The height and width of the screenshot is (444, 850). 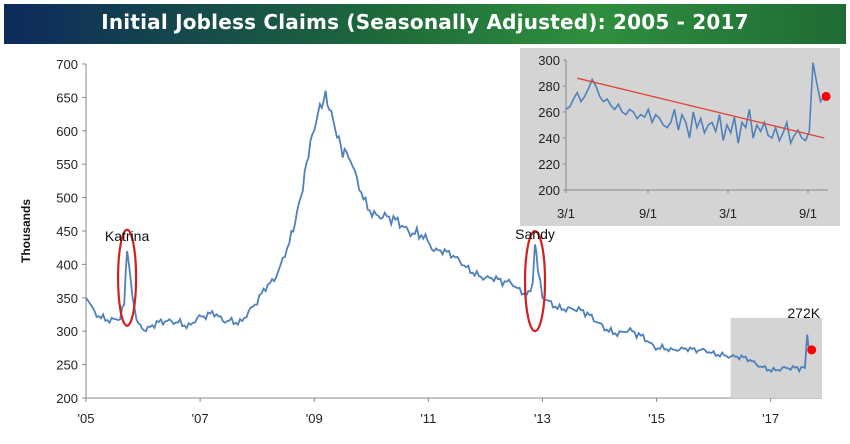 I want to click on y-tick-label: 250, so click(x=67, y=365).